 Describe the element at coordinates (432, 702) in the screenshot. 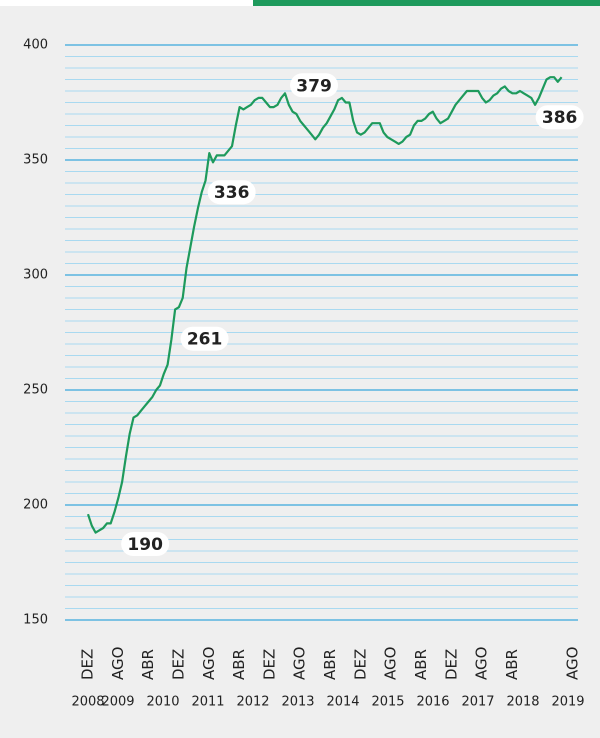

I see `year-label: 2016` at that location.